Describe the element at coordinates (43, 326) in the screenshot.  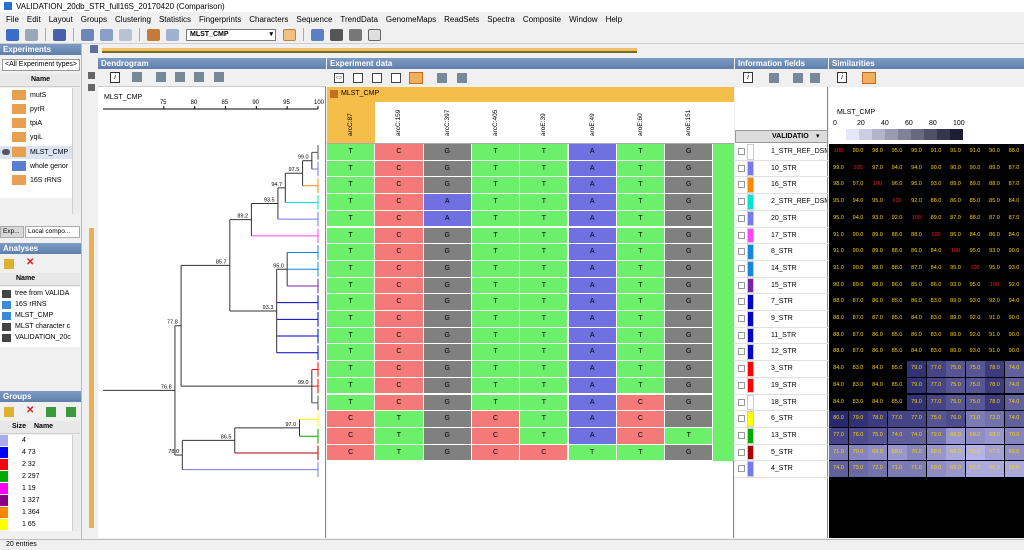
I see `list-item: MLST character c` at that location.